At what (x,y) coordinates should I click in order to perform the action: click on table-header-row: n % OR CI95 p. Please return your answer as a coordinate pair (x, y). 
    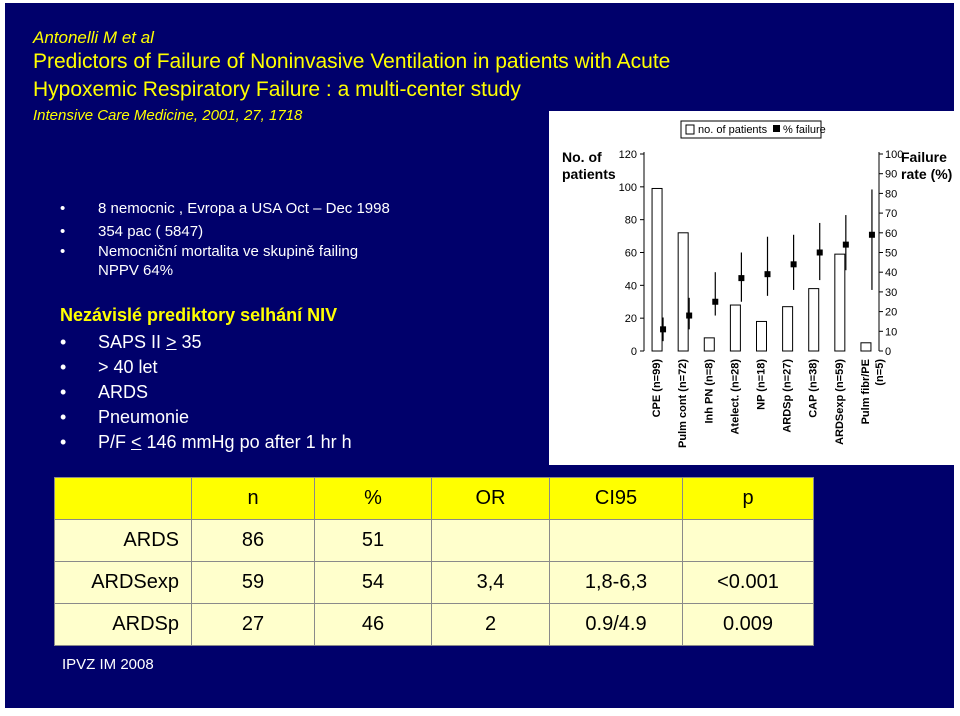
    Looking at the image, I should click on (434, 498).